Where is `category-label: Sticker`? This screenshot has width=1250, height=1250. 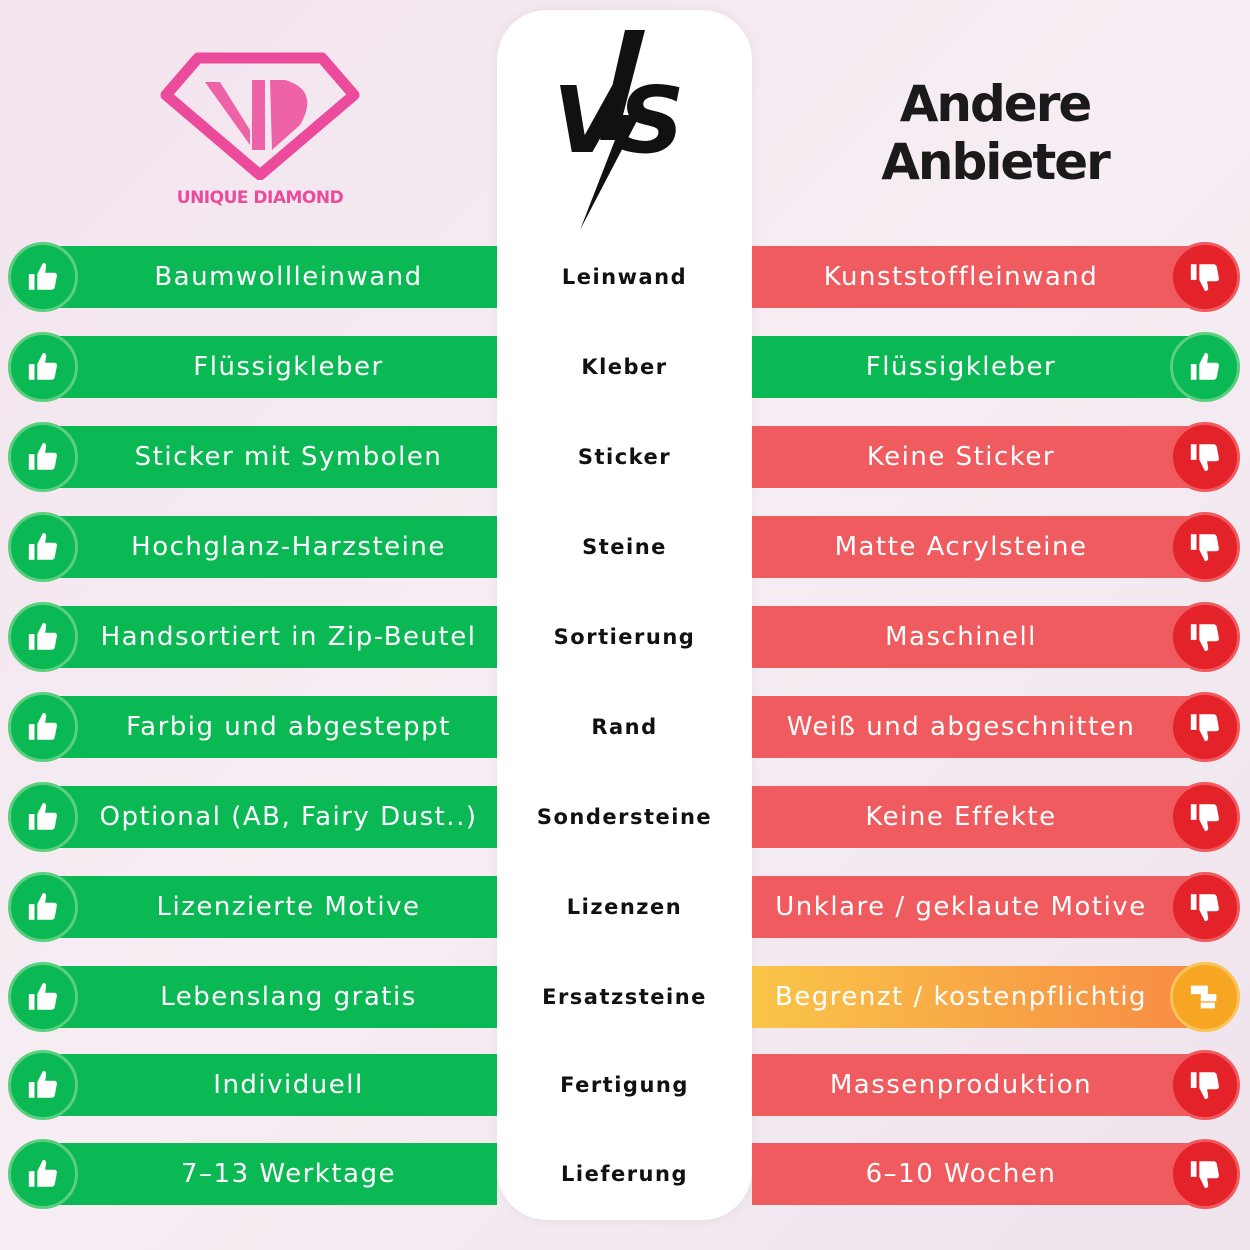
category-label: Sticker is located at coordinates (624, 457).